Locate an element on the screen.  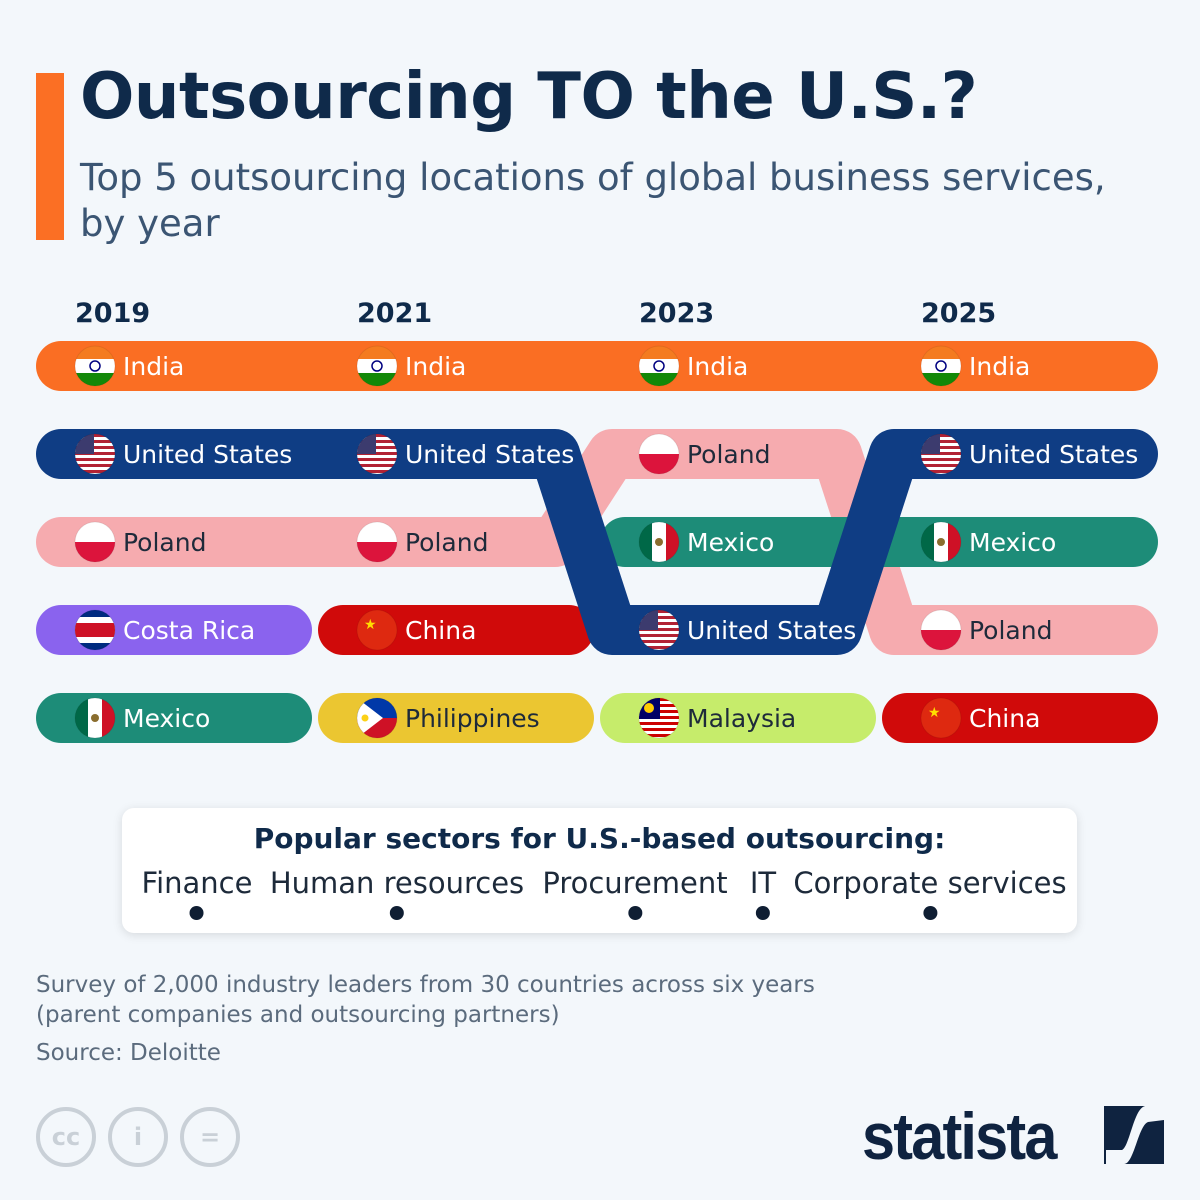
accent-bar is located at coordinates (50, 156).